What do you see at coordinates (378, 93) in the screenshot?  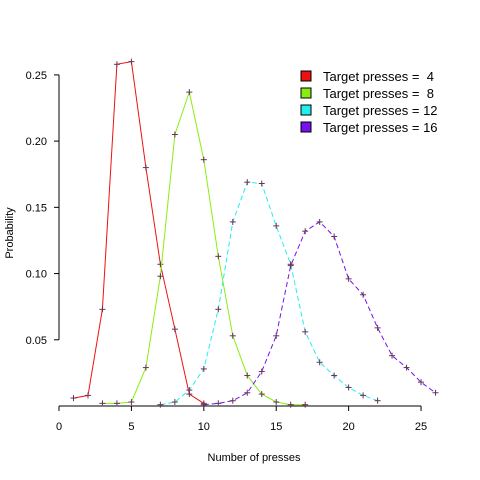 I see `legend-label: Target presses = 8` at bounding box center [378, 93].